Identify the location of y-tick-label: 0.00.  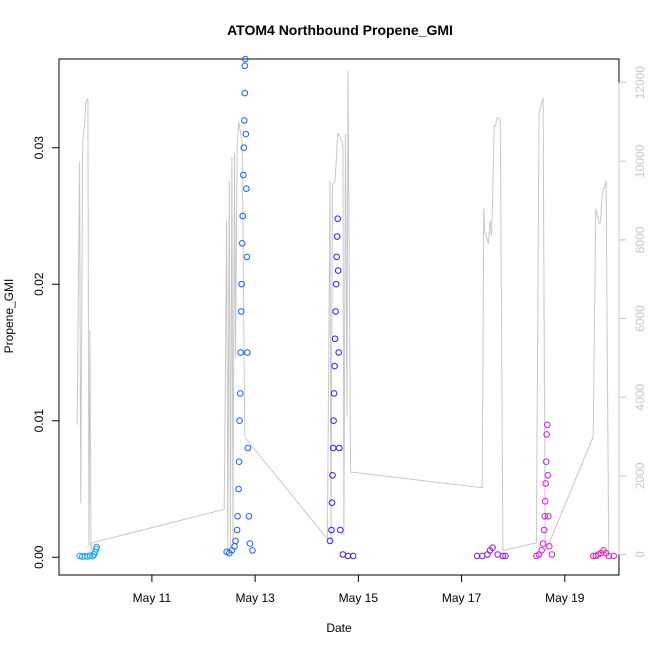
(39, 557).